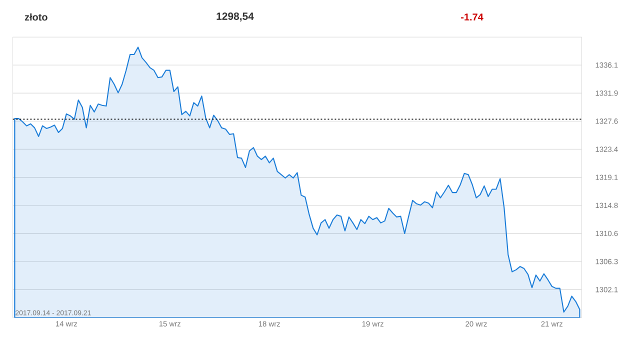  Describe the element at coordinates (472, 17) in the screenshot. I see `text: -1.74` at that location.